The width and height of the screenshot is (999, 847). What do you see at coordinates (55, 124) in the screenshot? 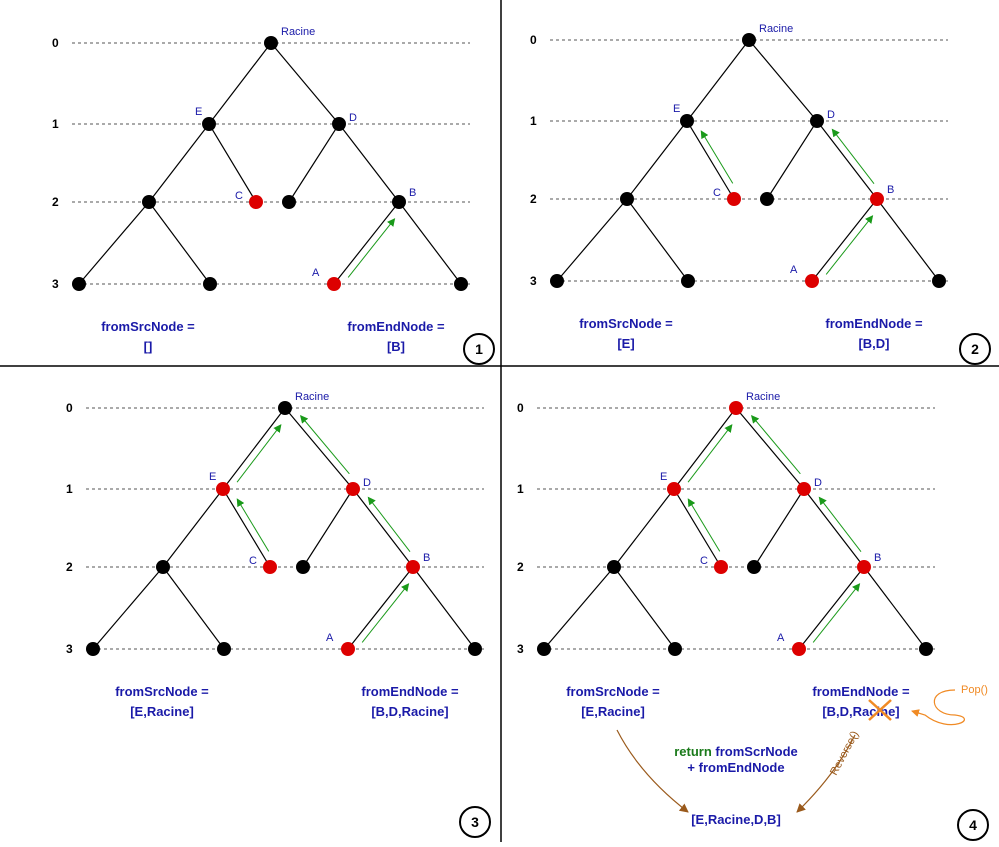
I see `level-label: 1` at bounding box center [55, 124].